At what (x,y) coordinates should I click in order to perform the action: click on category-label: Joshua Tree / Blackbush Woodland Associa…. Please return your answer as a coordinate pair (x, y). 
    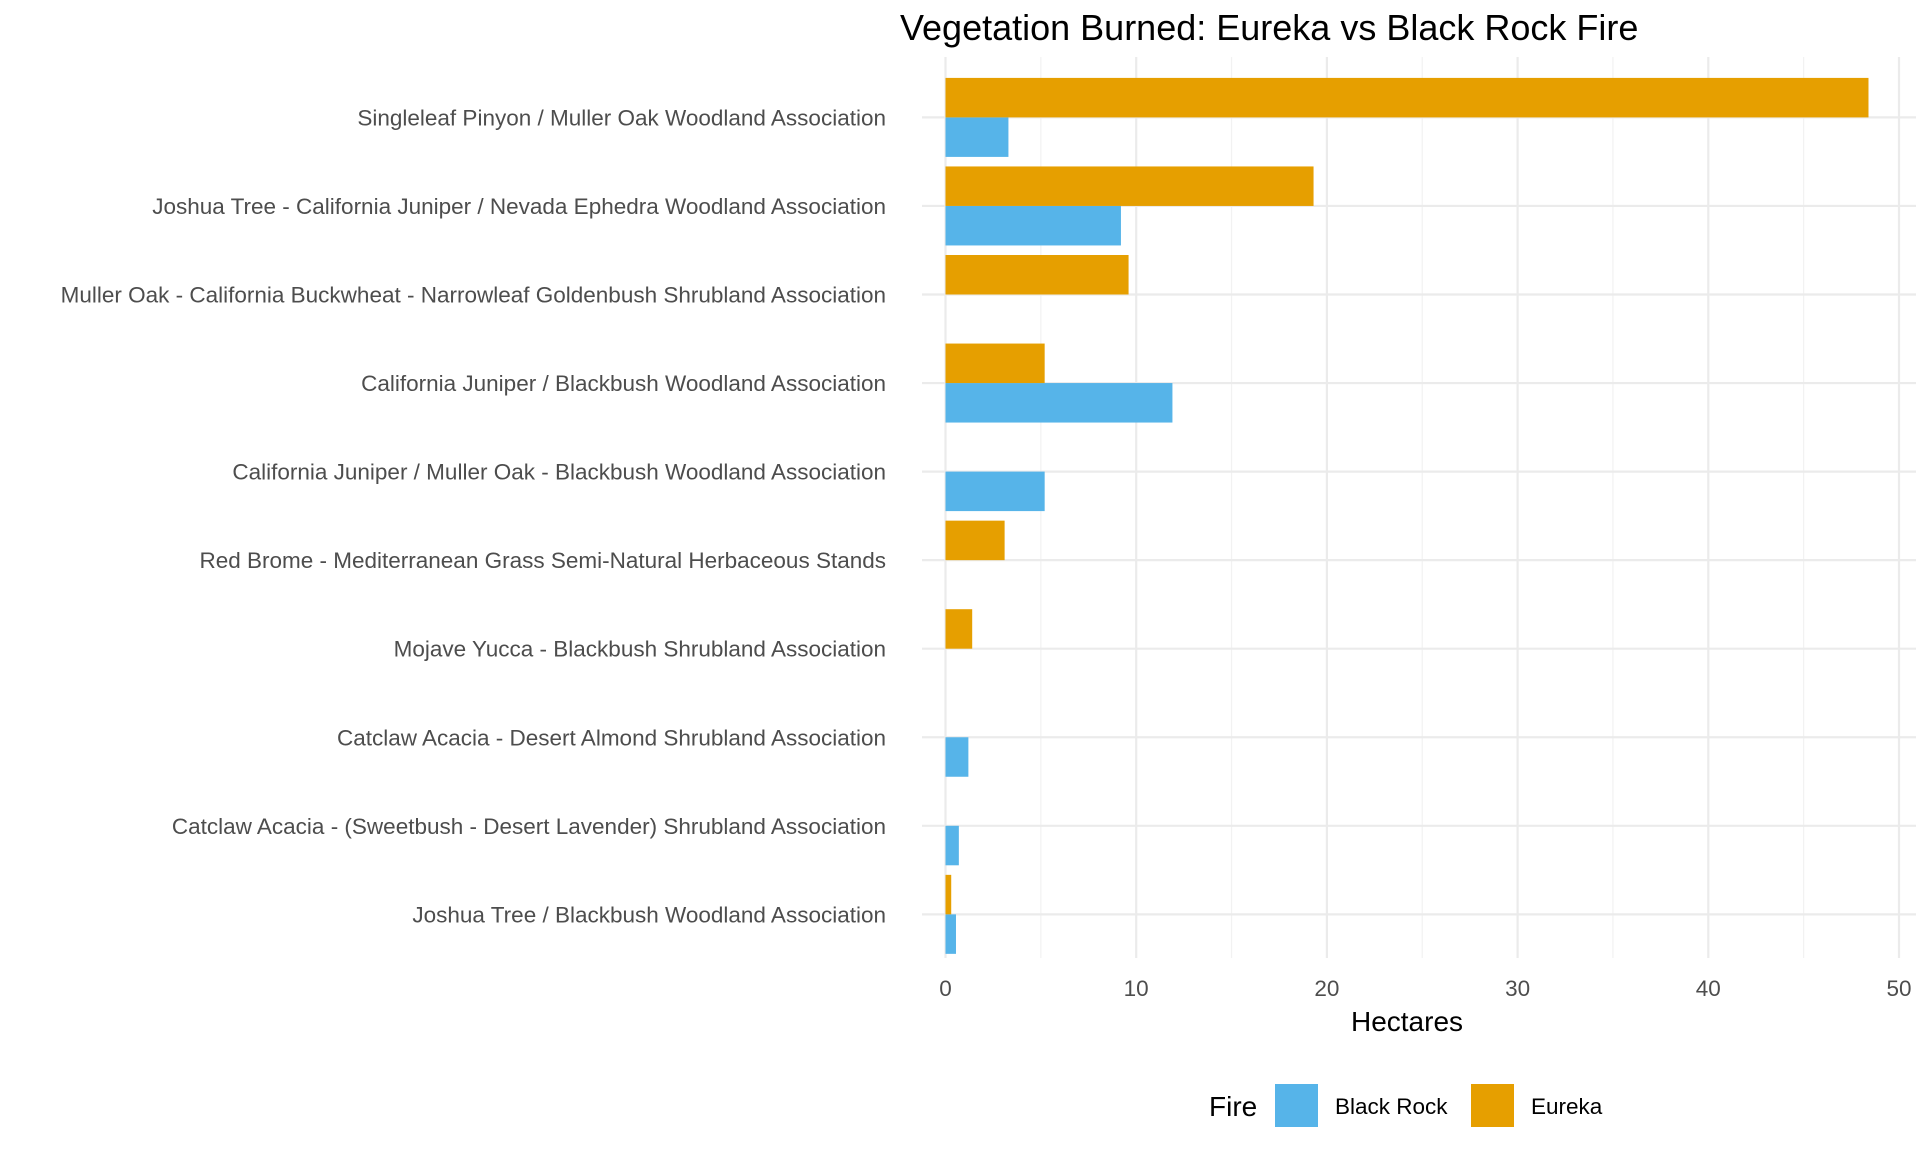
    Looking at the image, I should click on (649, 914).